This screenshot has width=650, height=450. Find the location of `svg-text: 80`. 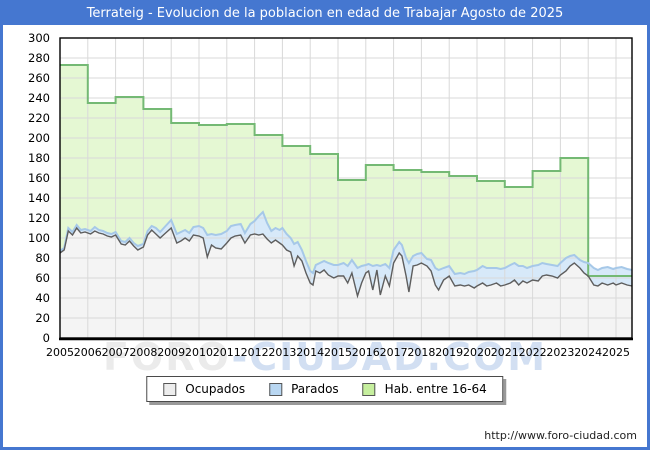

svg-text: 80 is located at coordinates (42, 258).